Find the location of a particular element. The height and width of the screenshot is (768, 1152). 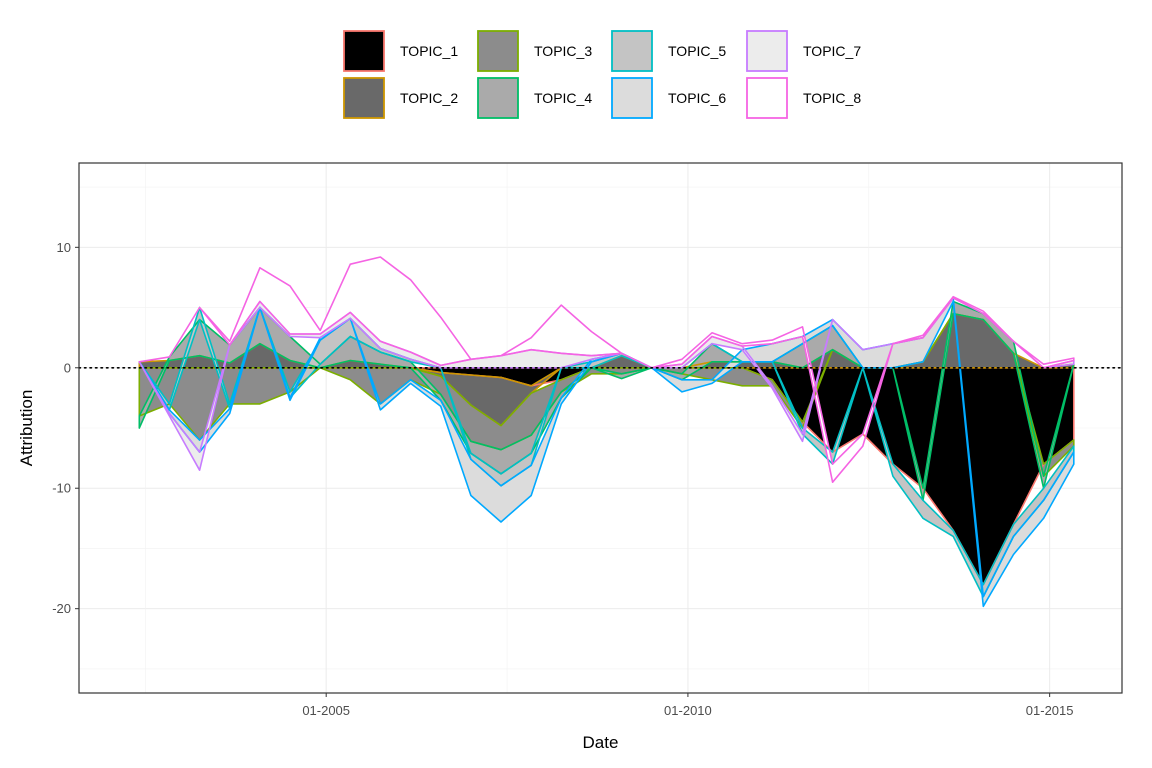

legend-item-topic-5: TOPIC_5 is located at coordinates (668, 51).